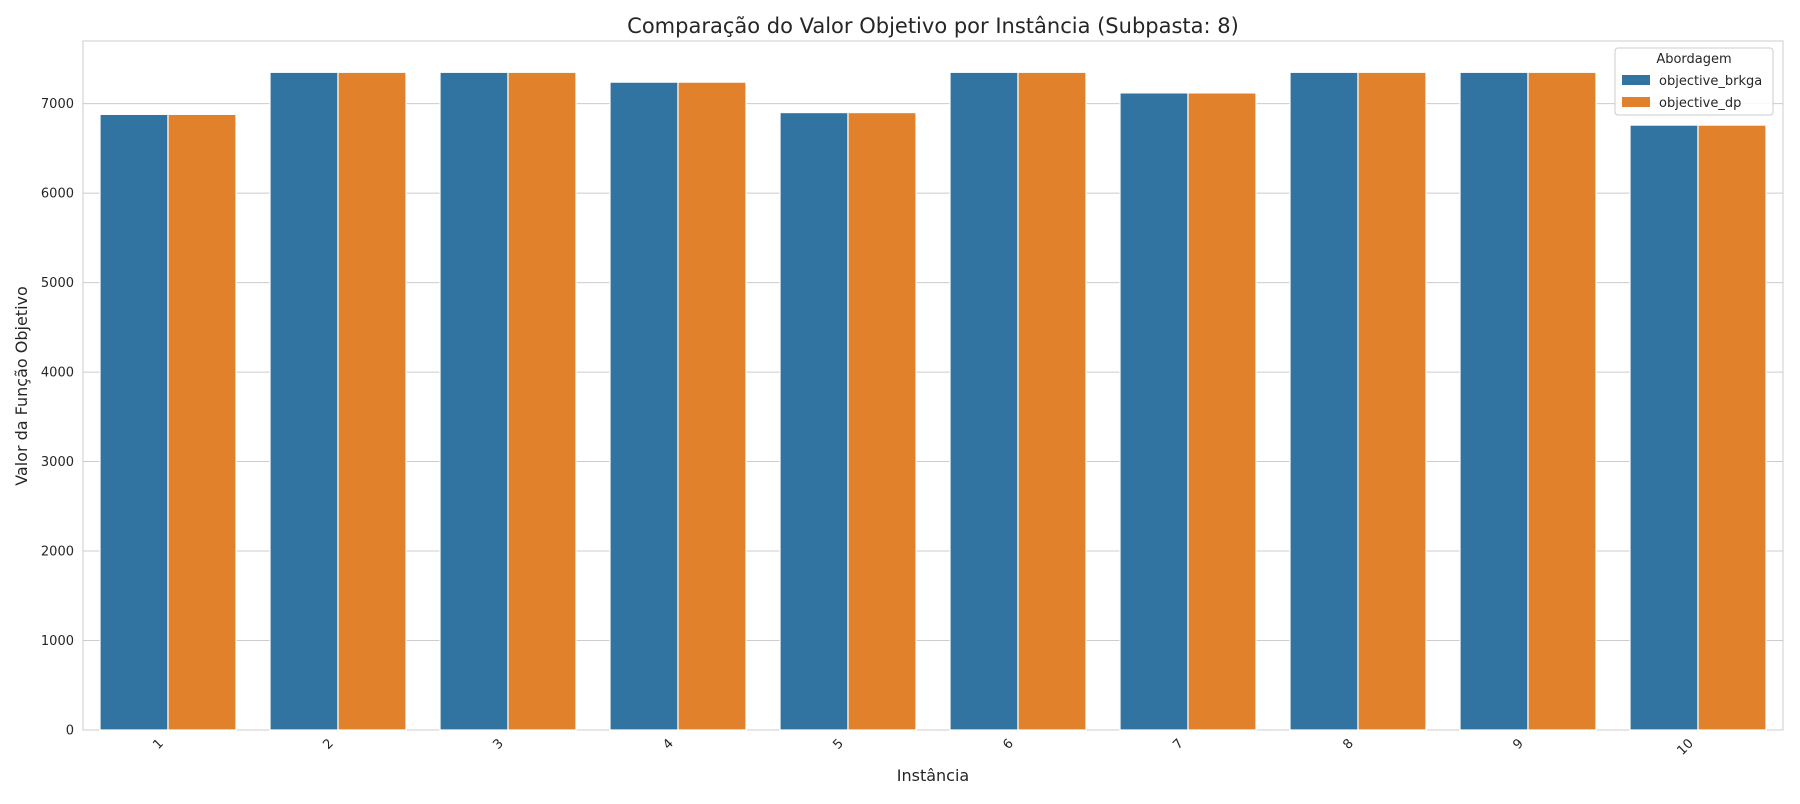  I want to click on x-axis-title: Instância, so click(933, 775).